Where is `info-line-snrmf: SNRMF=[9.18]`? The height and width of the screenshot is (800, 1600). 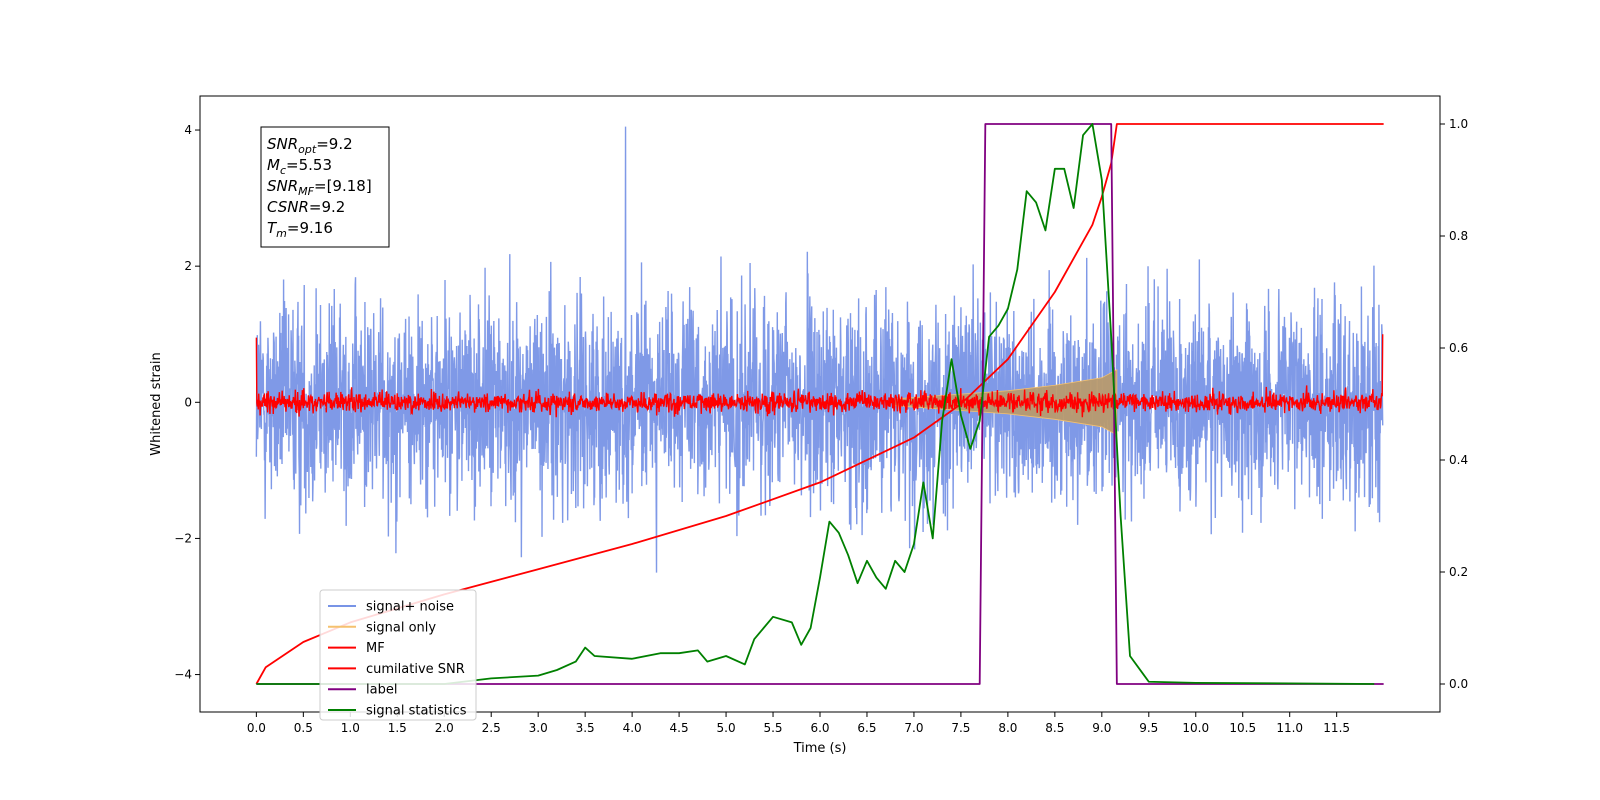
info-line-snrmf: SNRMF=[9.18] is located at coordinates (319, 187).